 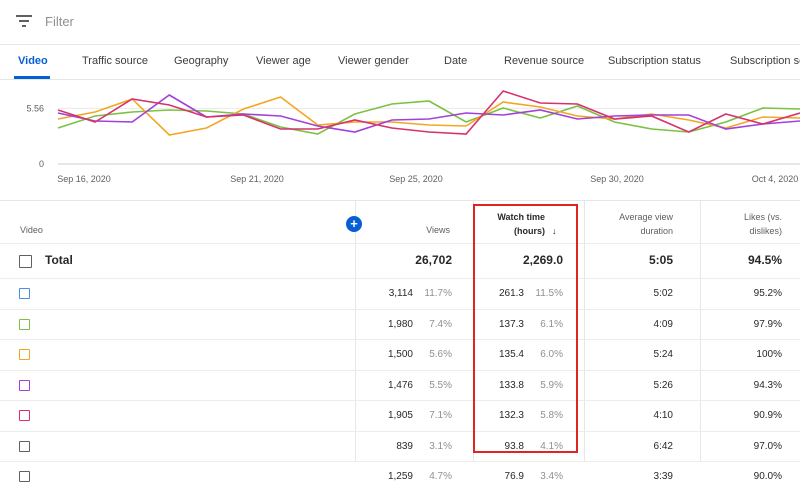 What do you see at coordinates (554, 231) in the screenshot?
I see `sort-down-icon: ↓` at bounding box center [554, 231].